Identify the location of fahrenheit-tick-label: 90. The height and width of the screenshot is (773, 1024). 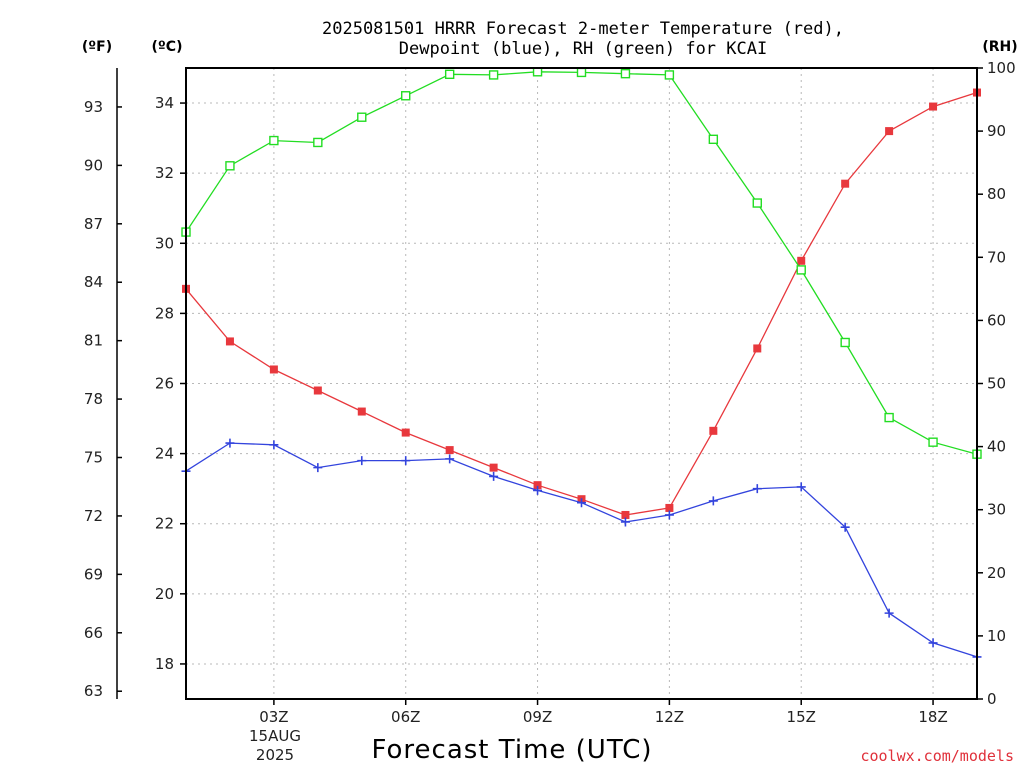
(93, 165).